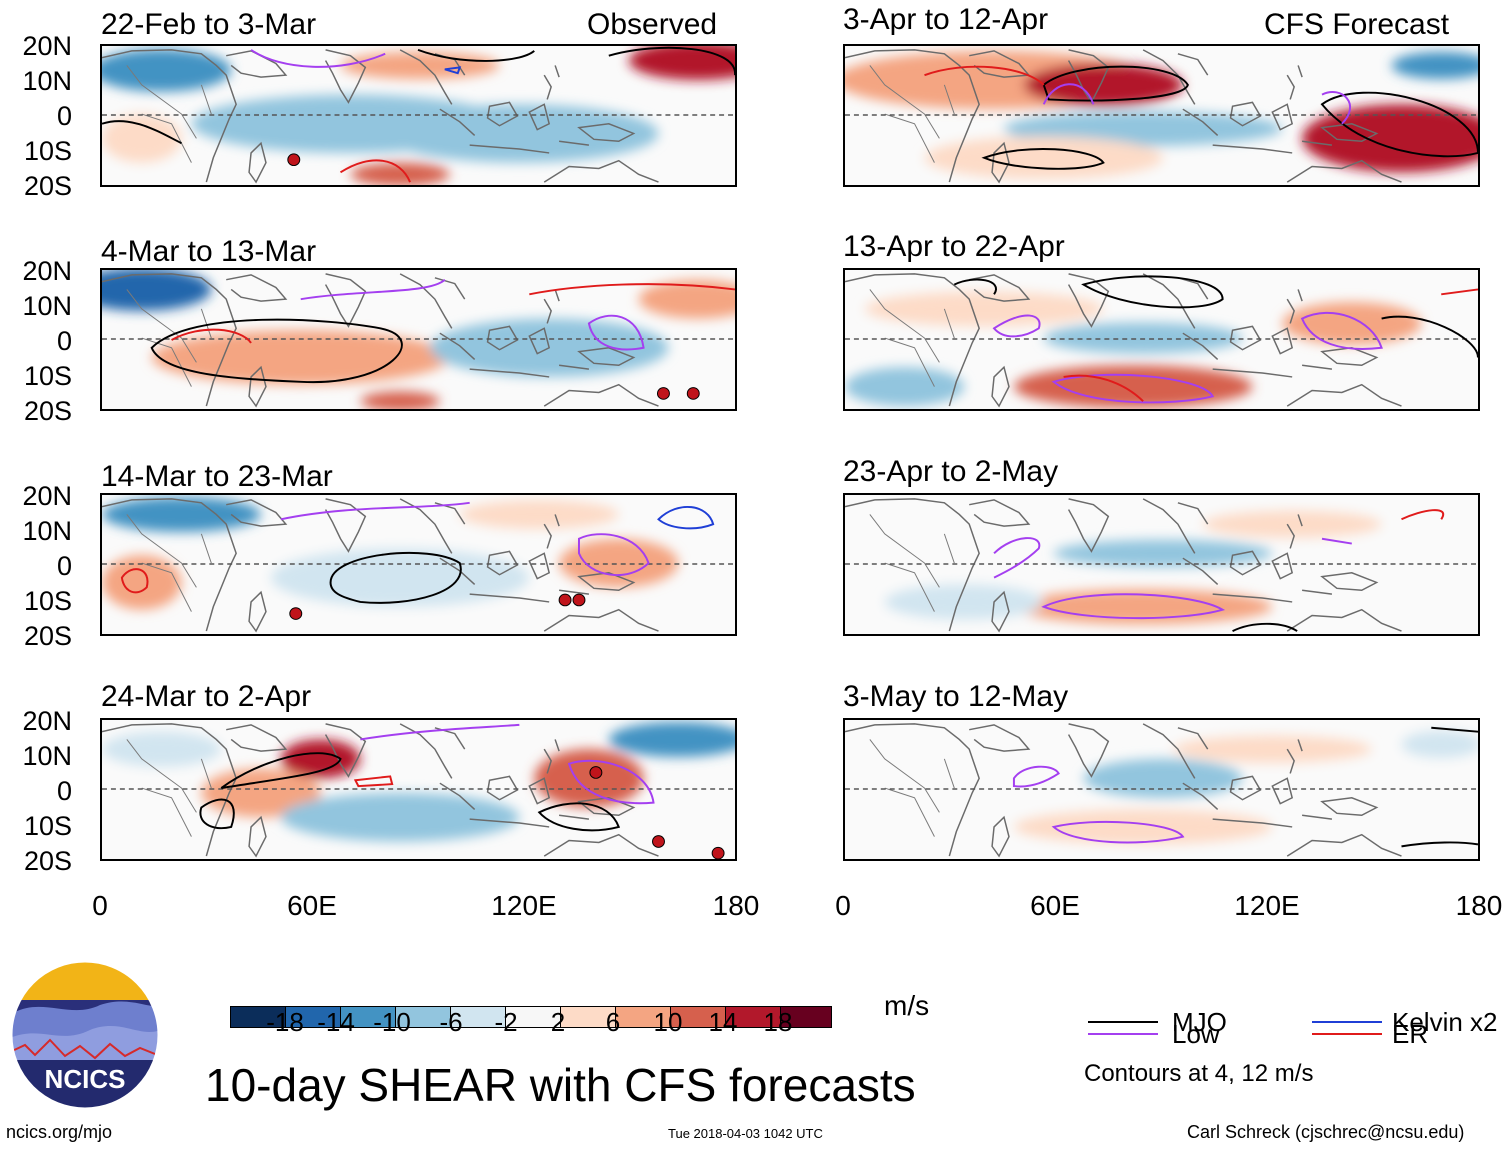  Describe the element at coordinates (1326, 1132) in the screenshot. I see `author: Carl Schreck (cjschrec@ncsu.edu)` at that location.